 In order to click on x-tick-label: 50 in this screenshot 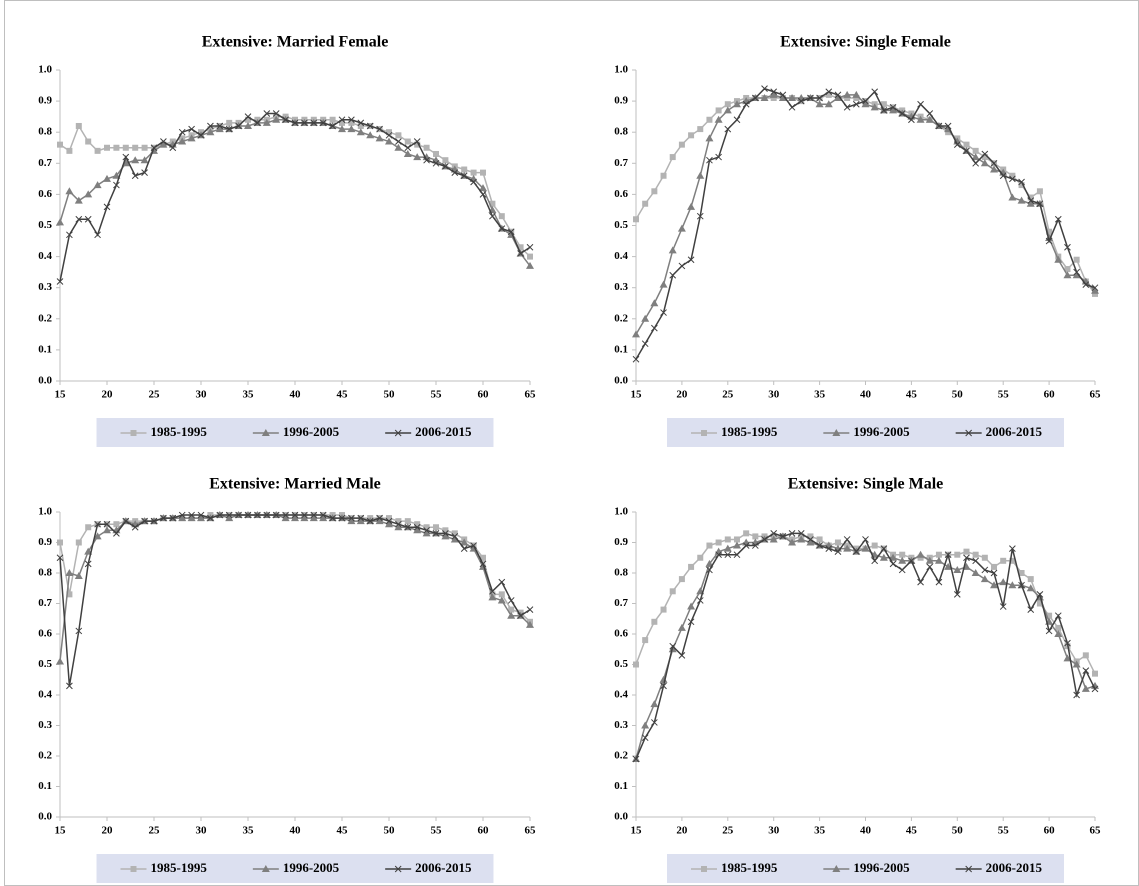, I will do `click(958, 831)`.